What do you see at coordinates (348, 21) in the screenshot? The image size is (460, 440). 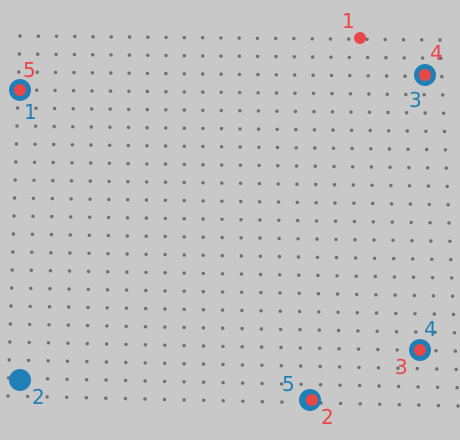 I see `red-marker-1-label: 1` at bounding box center [348, 21].